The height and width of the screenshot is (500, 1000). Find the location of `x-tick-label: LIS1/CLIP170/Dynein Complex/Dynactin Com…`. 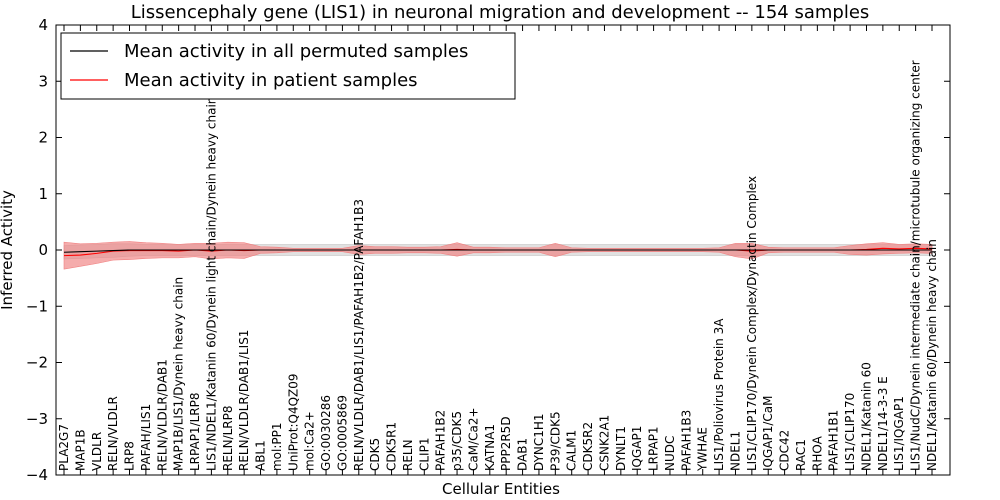

x-tick-label: LIS1/CLIP170/Dynein Complex/Dynactin Com… is located at coordinates (752, 323).